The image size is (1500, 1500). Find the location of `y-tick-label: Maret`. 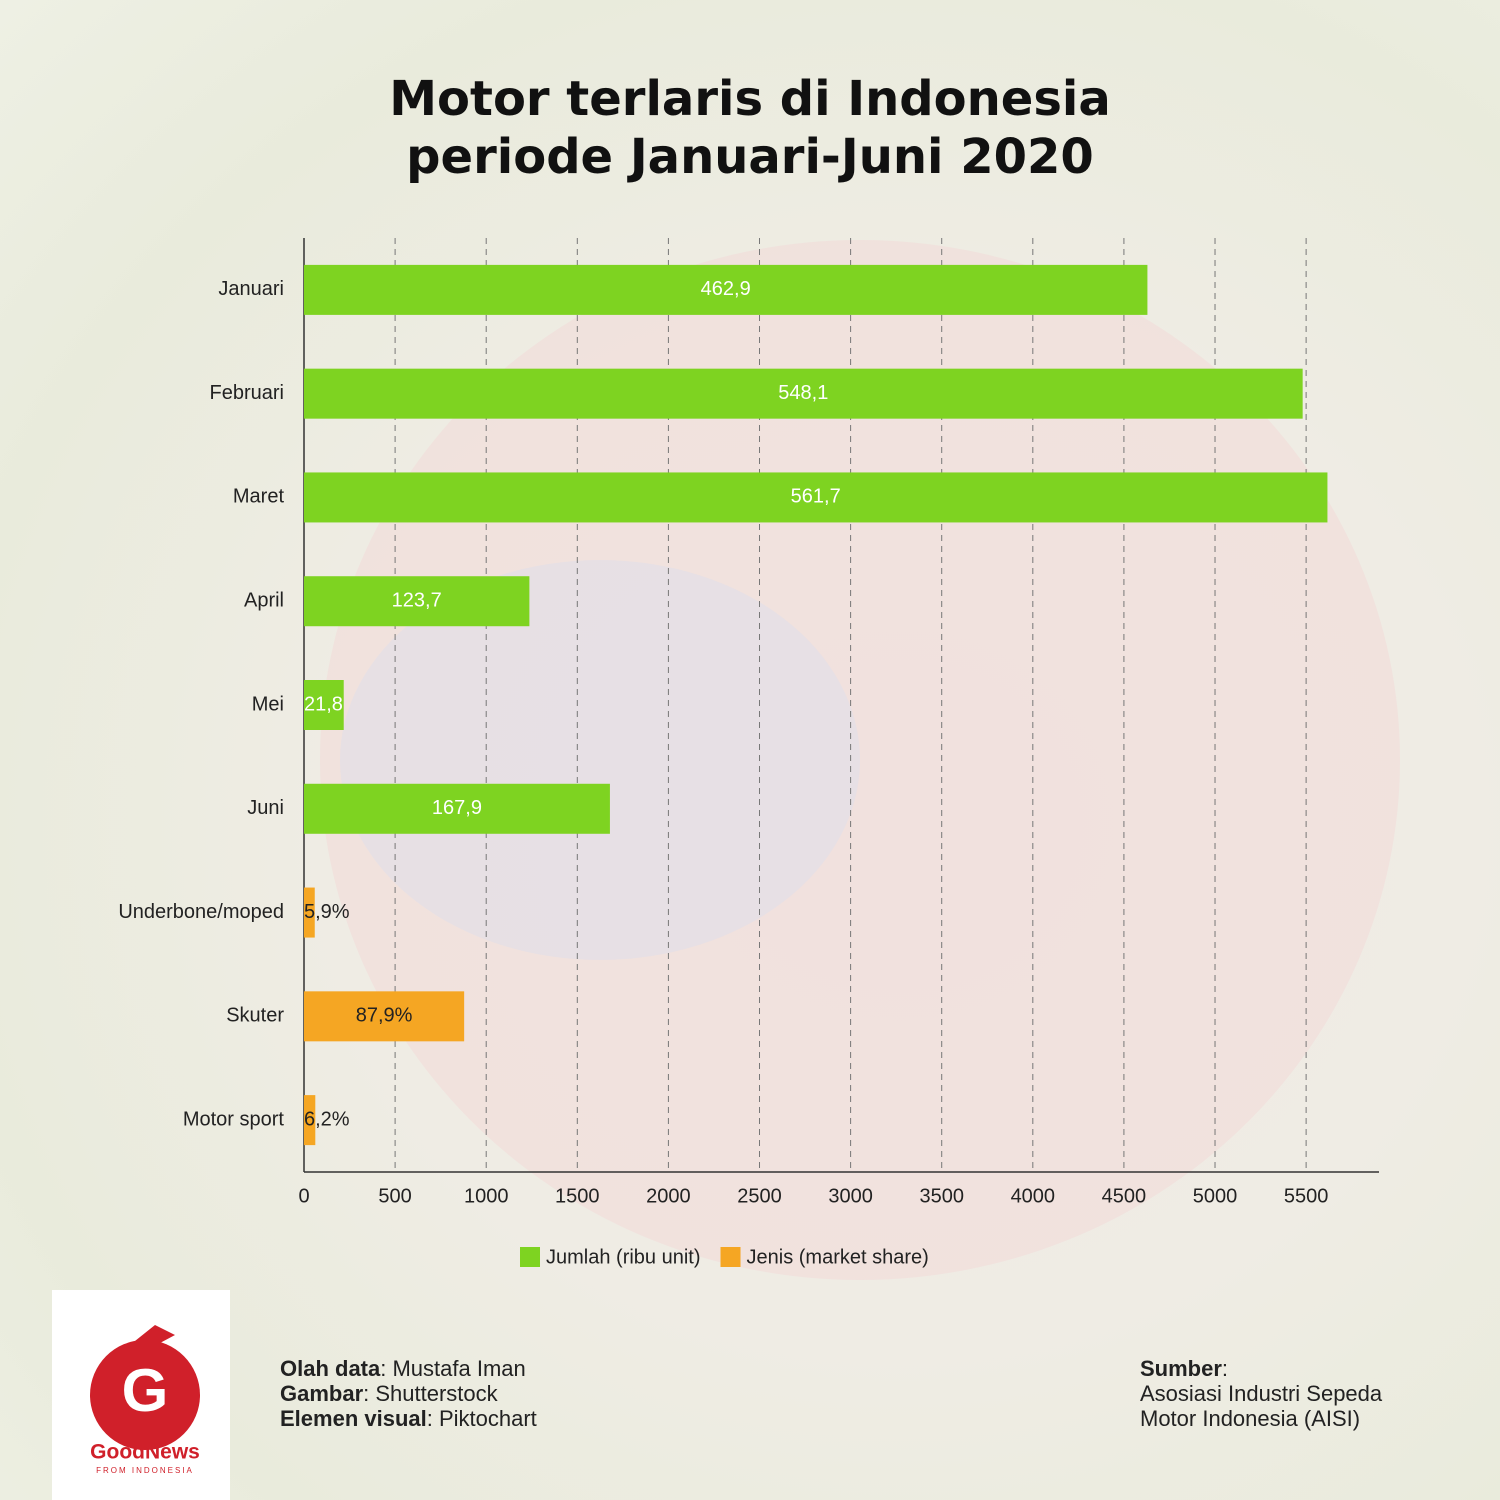

y-tick-label: Maret is located at coordinates (259, 497).